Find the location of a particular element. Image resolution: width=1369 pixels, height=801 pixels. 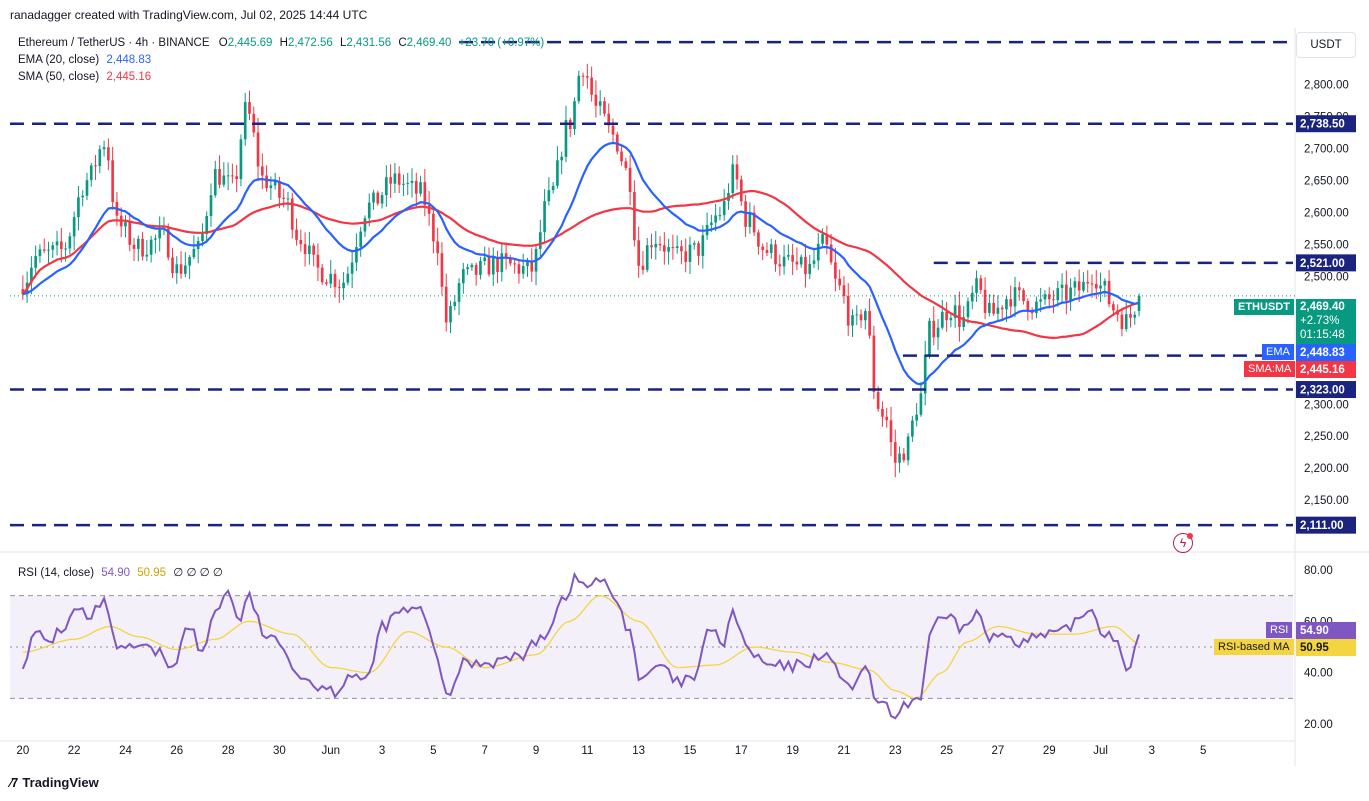

currency-selector-button: USDT is located at coordinates (1326, 45).